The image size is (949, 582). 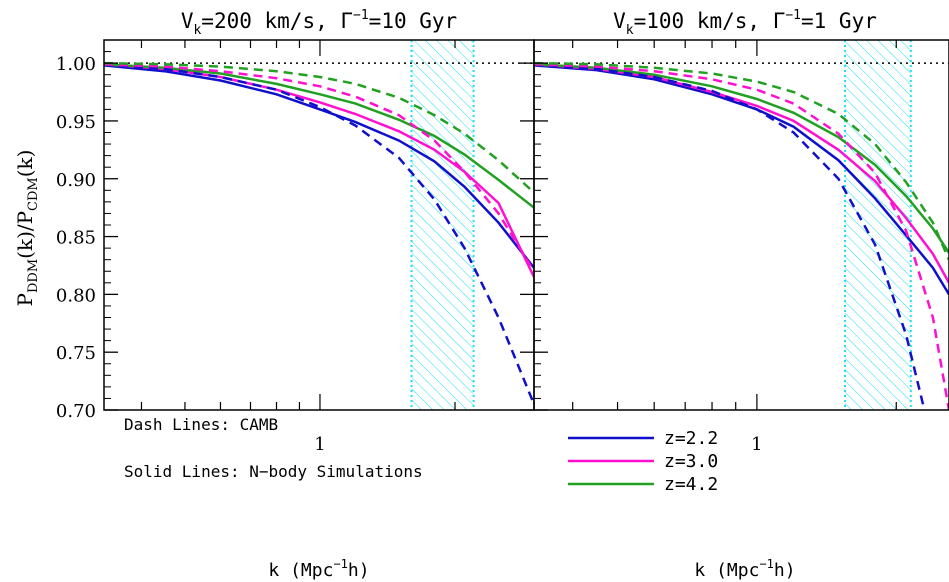 What do you see at coordinates (76, 122) in the screenshot?
I see `y-tick-label: 0.95` at bounding box center [76, 122].